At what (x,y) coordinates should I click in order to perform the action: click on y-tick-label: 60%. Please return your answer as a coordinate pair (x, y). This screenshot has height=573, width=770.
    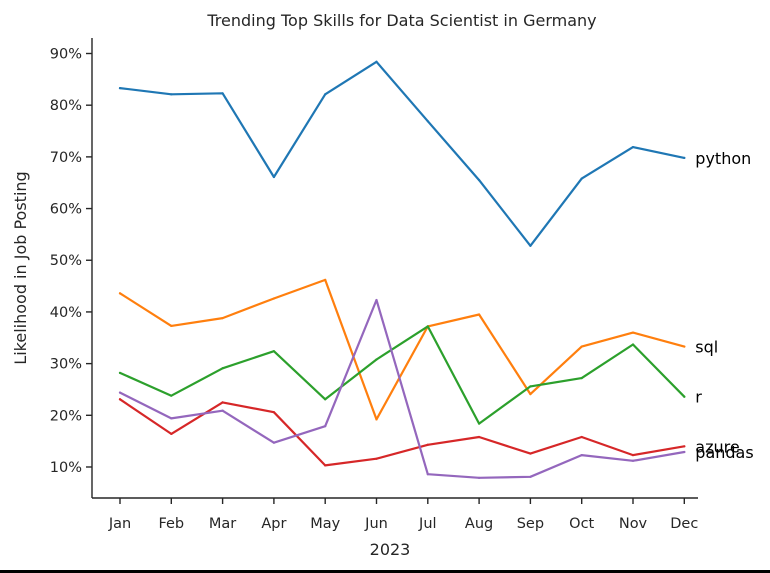
    Looking at the image, I should click on (66, 210).